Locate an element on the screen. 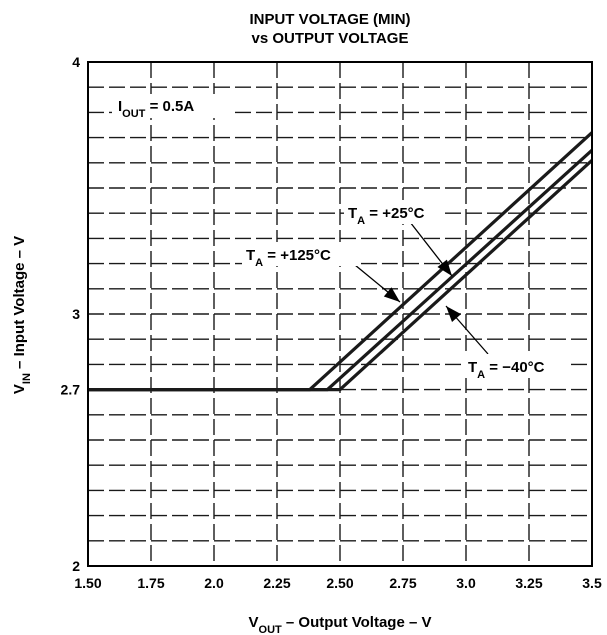  y-tick-label: 4 is located at coordinates (76, 62).